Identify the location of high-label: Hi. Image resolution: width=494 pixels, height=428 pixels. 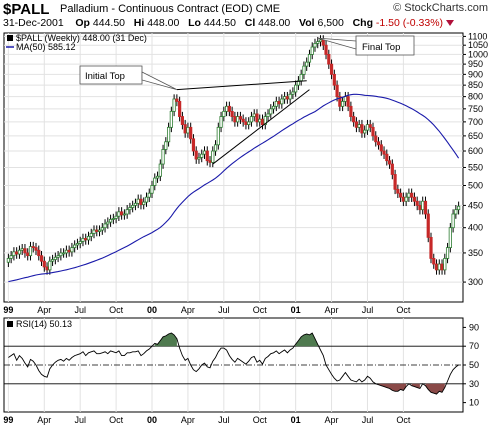
(139, 23).